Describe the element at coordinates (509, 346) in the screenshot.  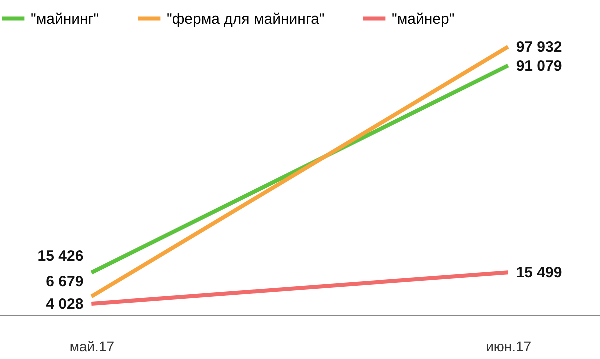
I see `x-tick-label: июн.17` at that location.